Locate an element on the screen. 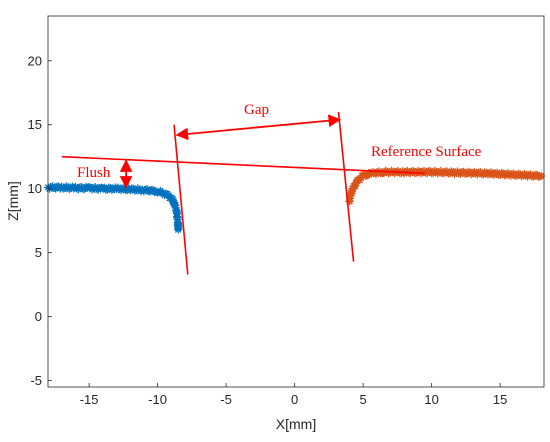 The height and width of the screenshot is (442, 550). annotation-line-gap is located at coordinates (181, 199).